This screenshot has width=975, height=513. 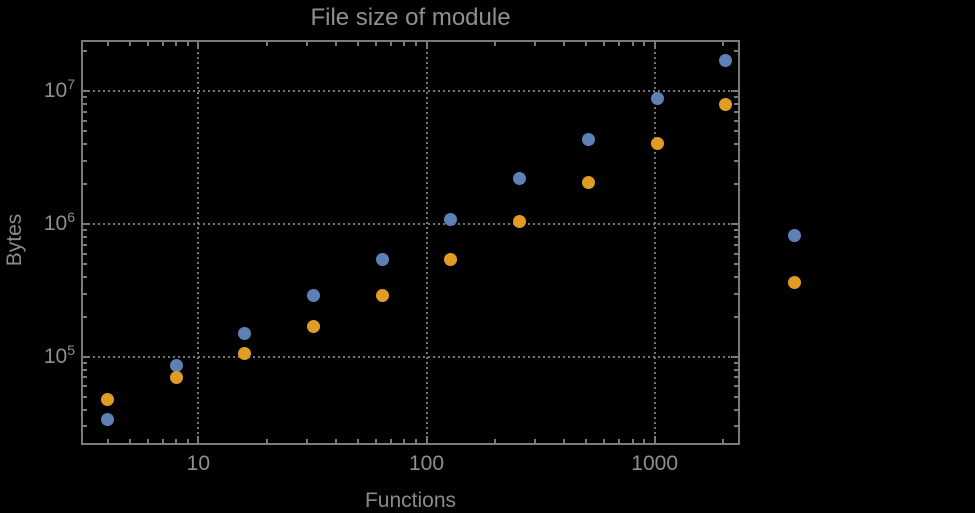 What do you see at coordinates (59, 89) in the screenshot?
I see `y-tick-label: 107` at bounding box center [59, 89].